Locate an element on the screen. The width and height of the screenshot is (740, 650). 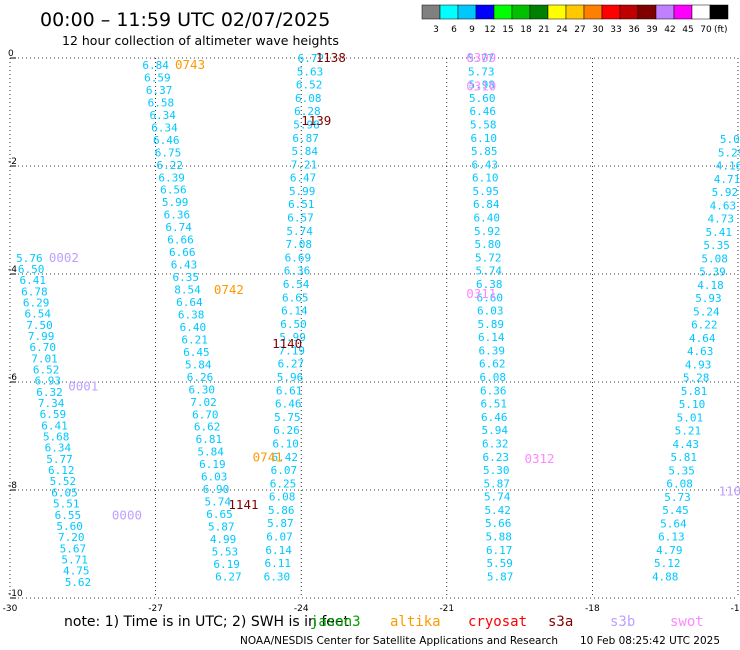
swh-value-label: 6.03 is located at coordinates (214, 477).